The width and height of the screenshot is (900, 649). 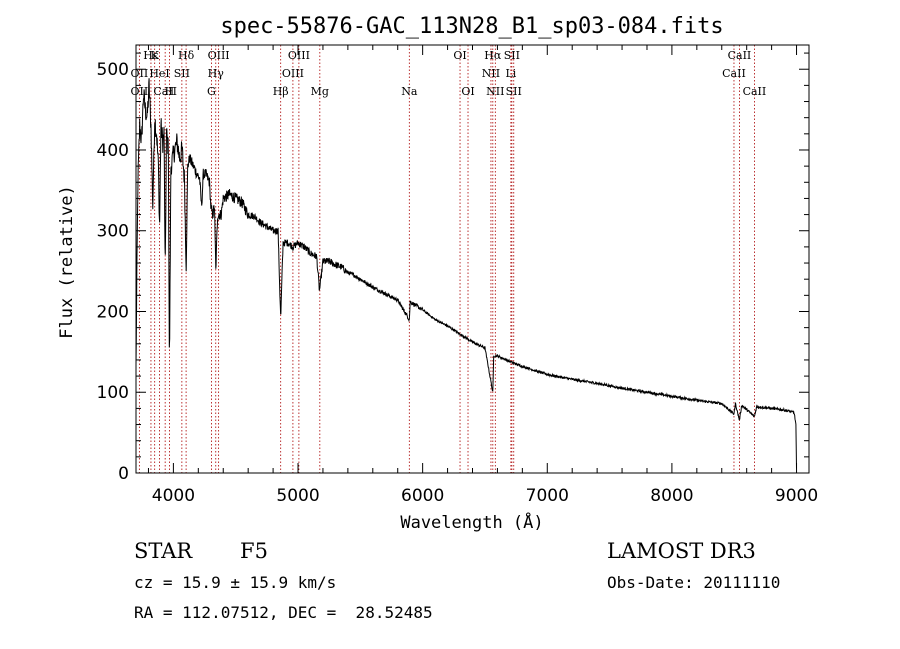 What do you see at coordinates (113, 312) in the screenshot?
I see `y-tick-label: 200` at bounding box center [113, 312].